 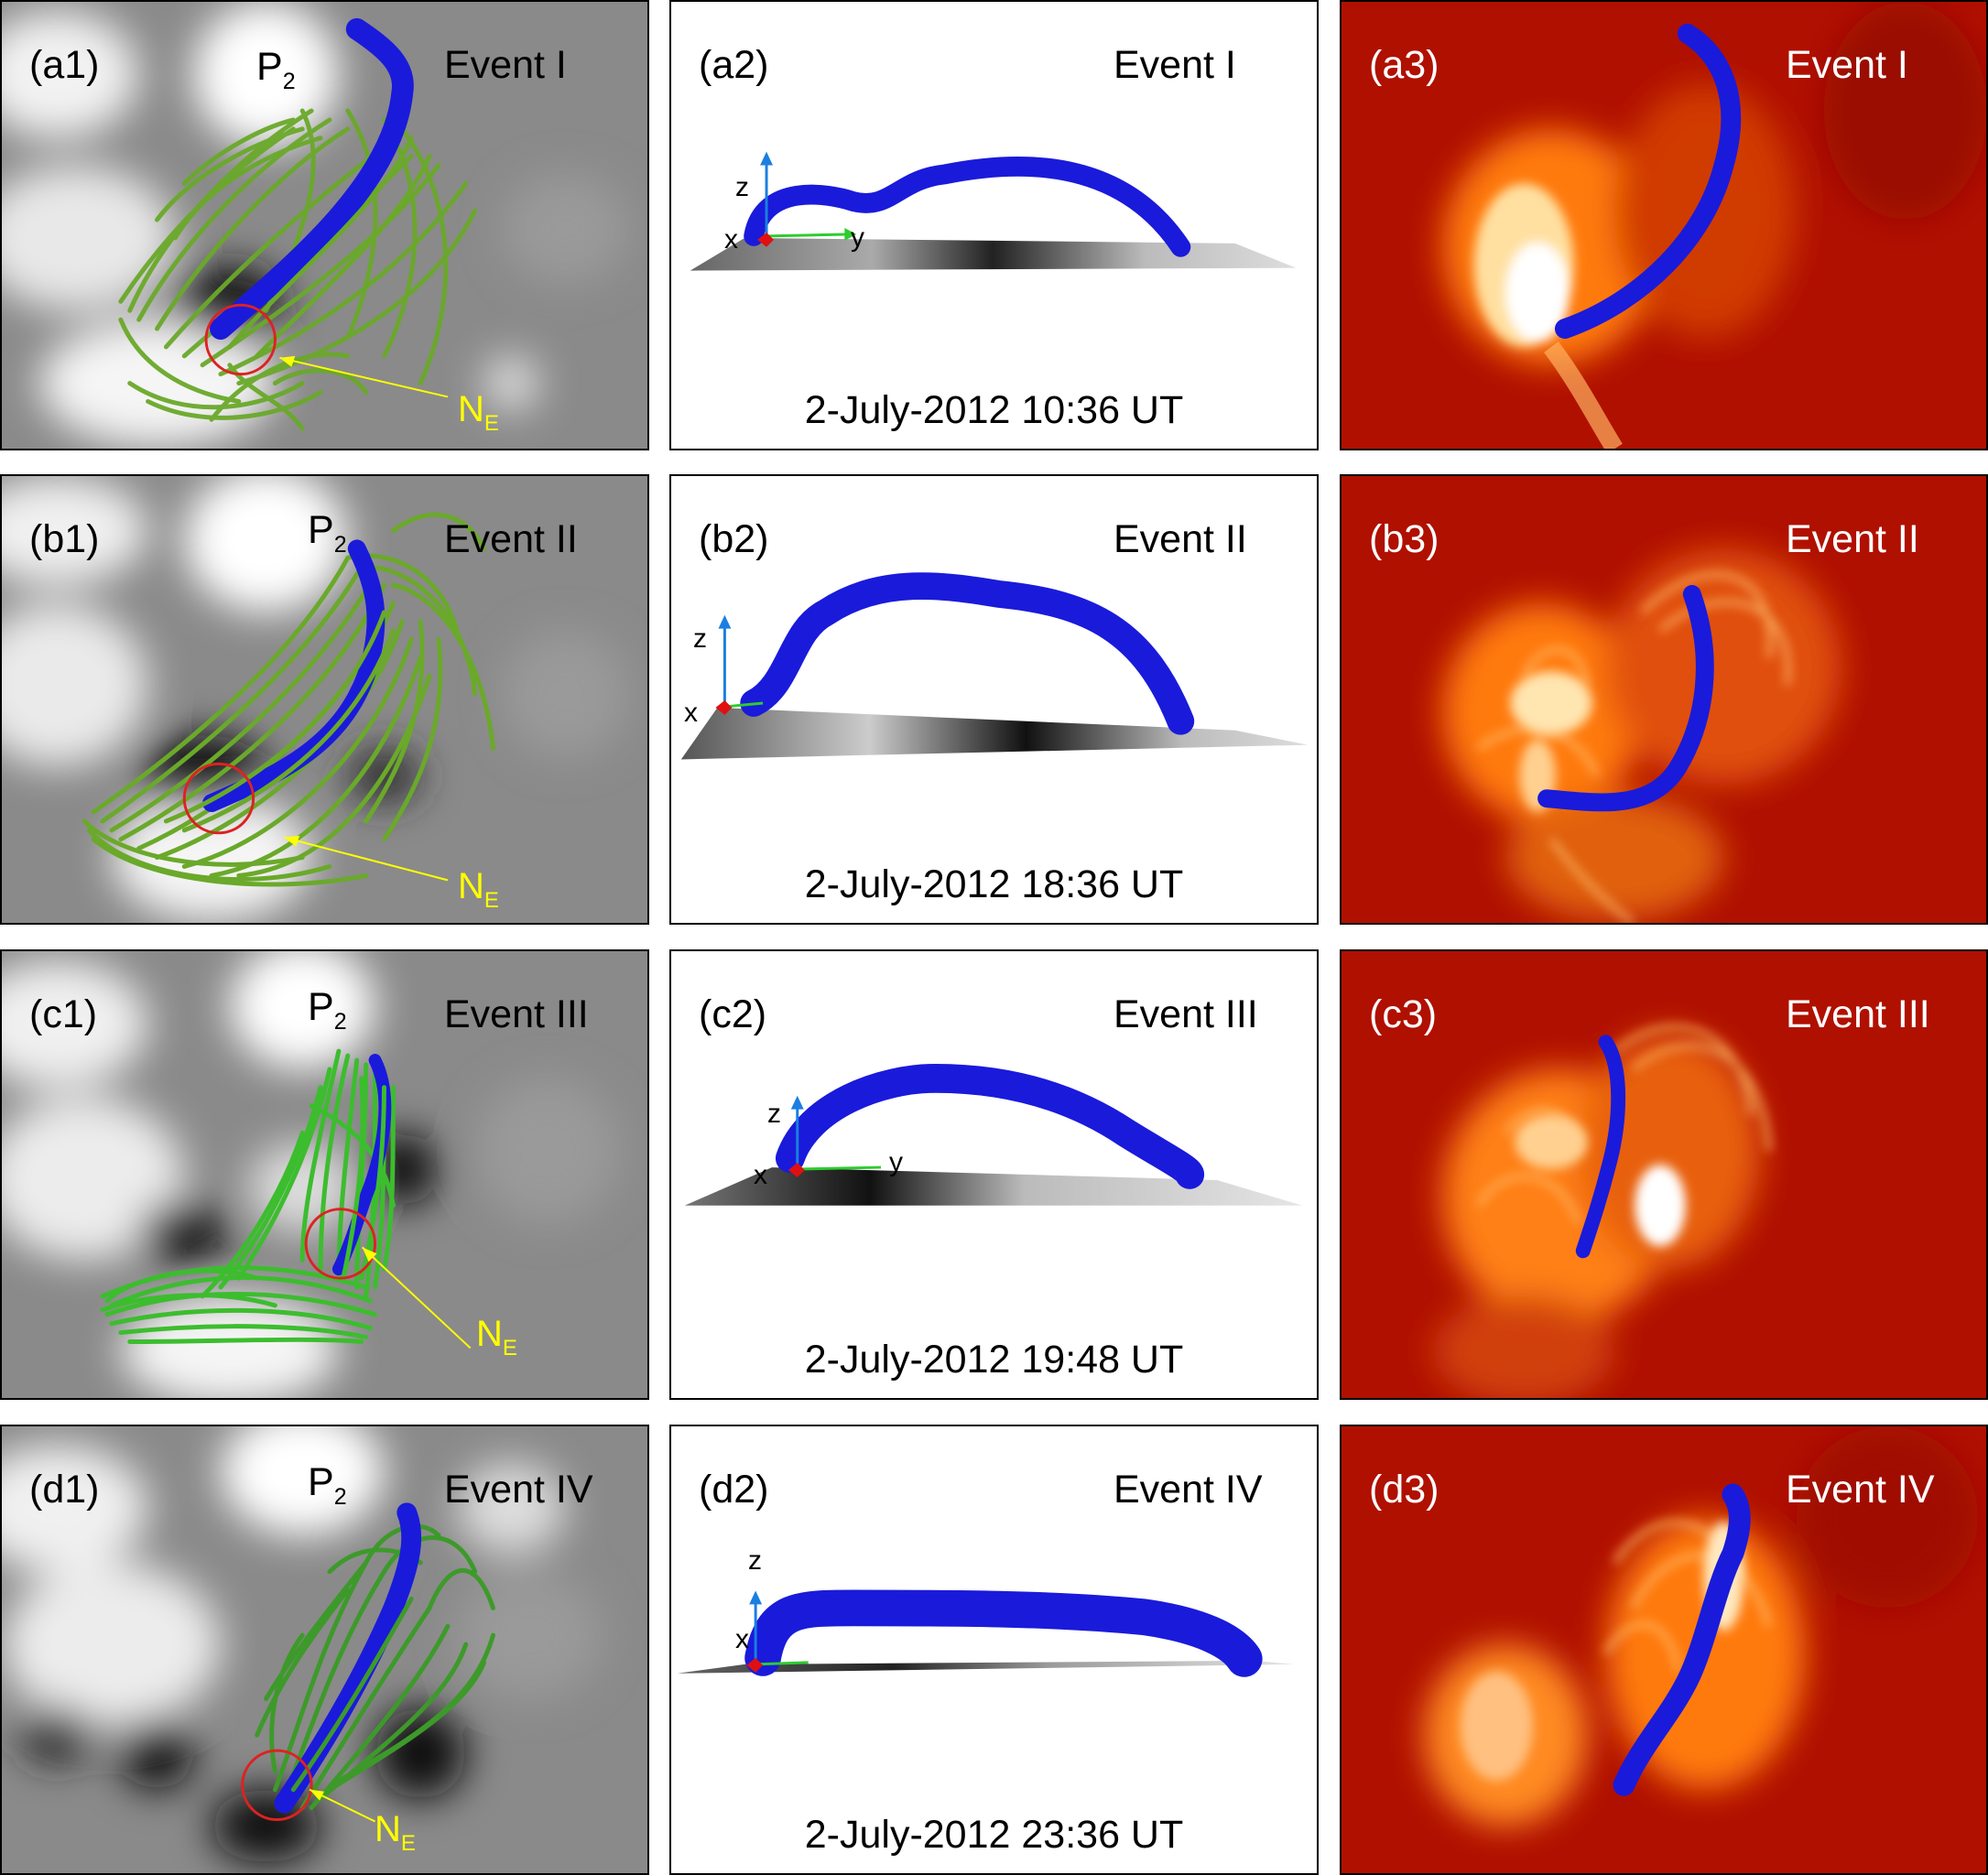 What do you see at coordinates (64, 1490) in the screenshot?
I see `panel-label: (d1)` at bounding box center [64, 1490].